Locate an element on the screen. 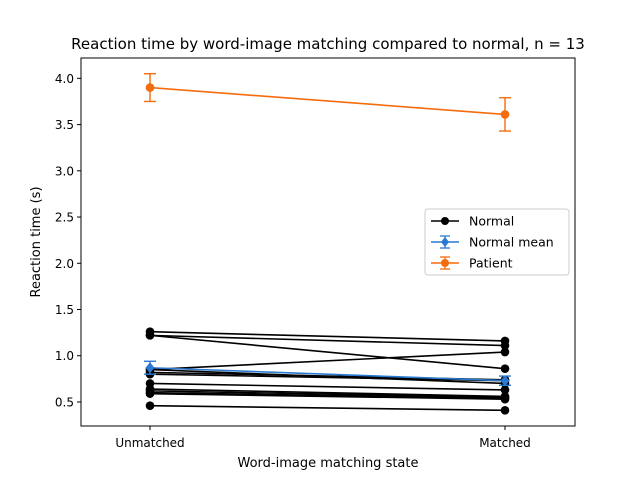  patient-line is located at coordinates (327, 101).